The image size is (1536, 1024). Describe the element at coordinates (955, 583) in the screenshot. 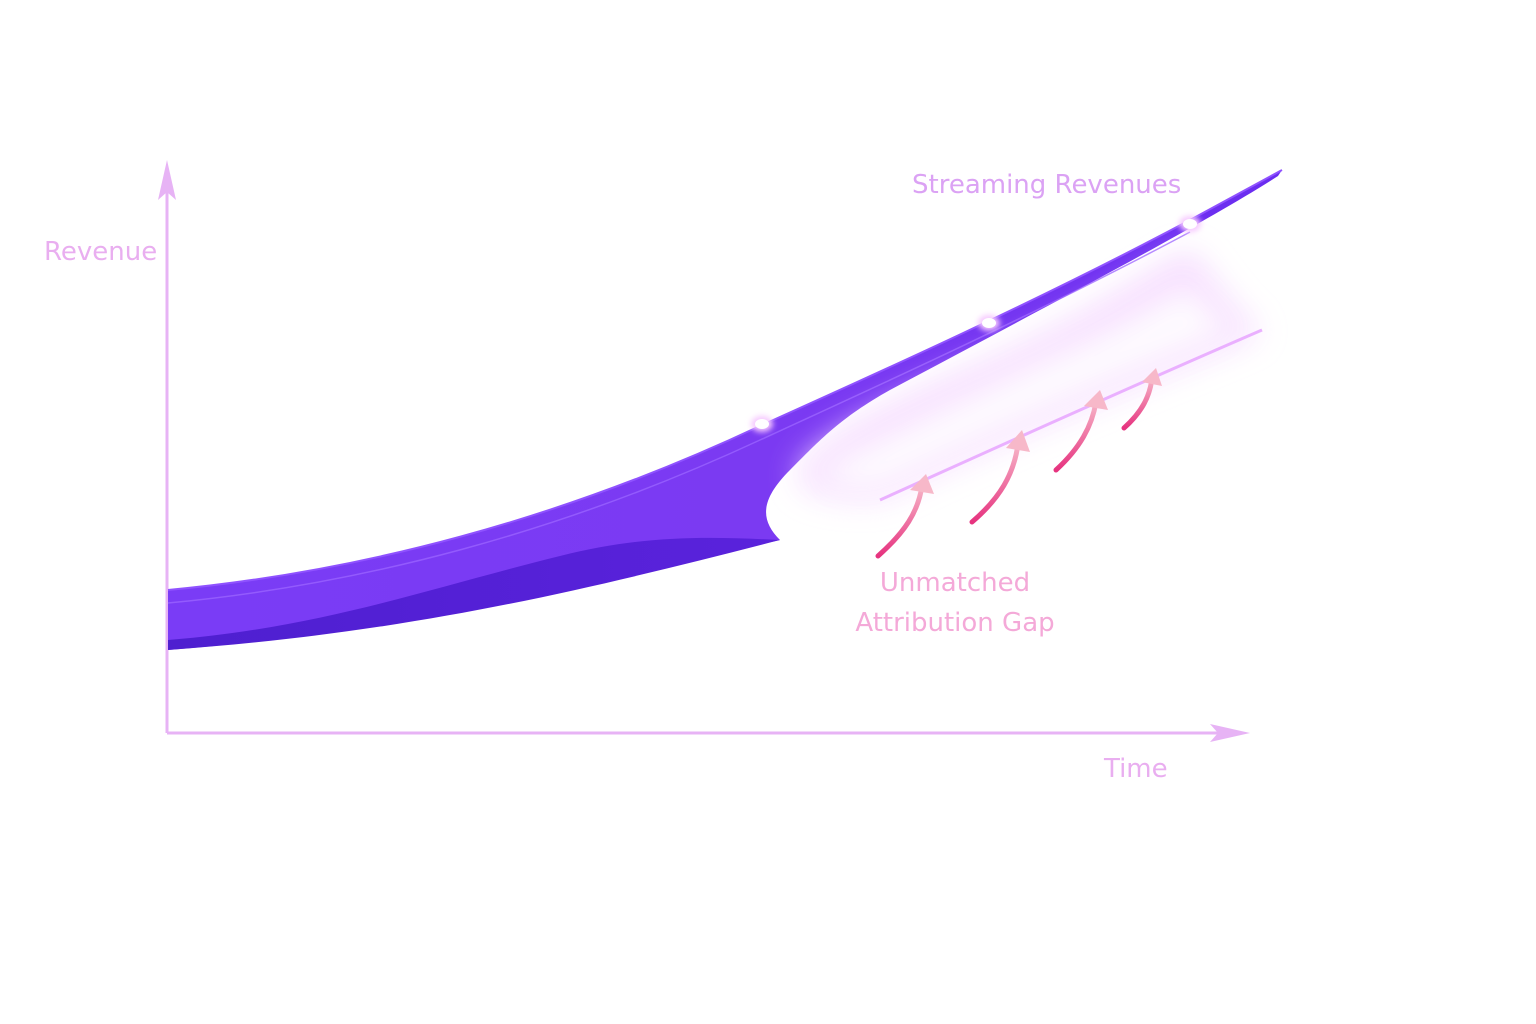

I see `annotation-line-1: Unmatched` at that location.